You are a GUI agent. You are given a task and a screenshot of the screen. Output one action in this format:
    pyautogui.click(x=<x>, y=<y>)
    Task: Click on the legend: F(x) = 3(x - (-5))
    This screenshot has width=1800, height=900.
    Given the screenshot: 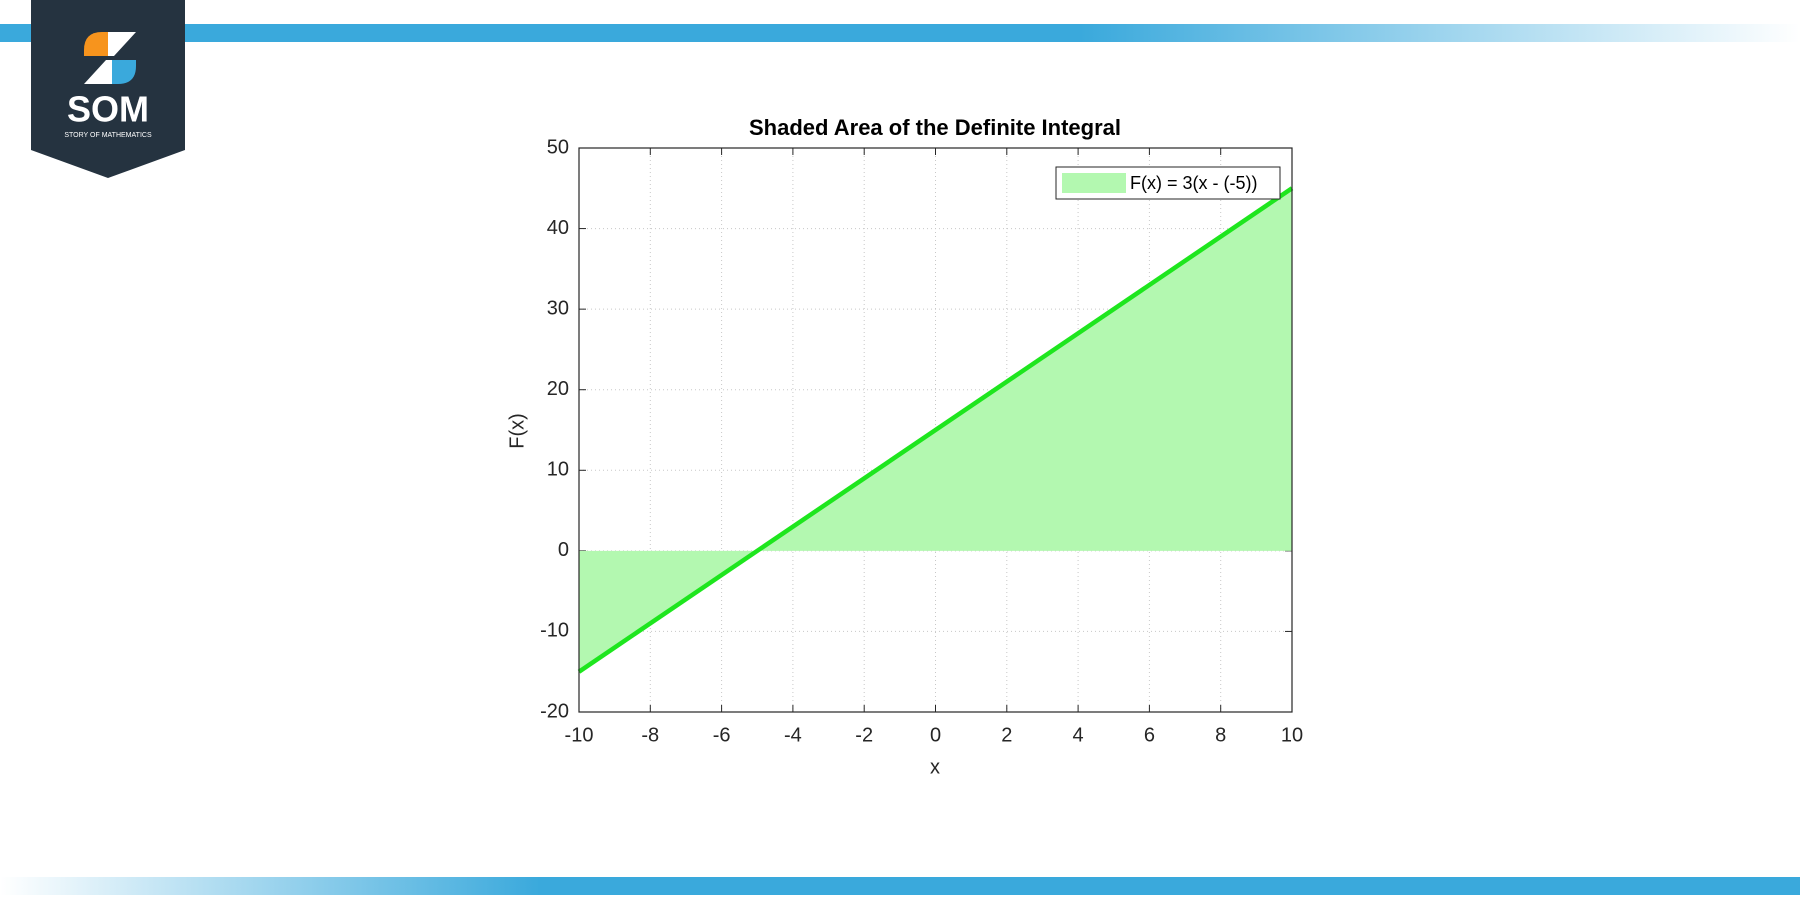 What is the action you would take?
    pyautogui.click(x=1168, y=183)
    